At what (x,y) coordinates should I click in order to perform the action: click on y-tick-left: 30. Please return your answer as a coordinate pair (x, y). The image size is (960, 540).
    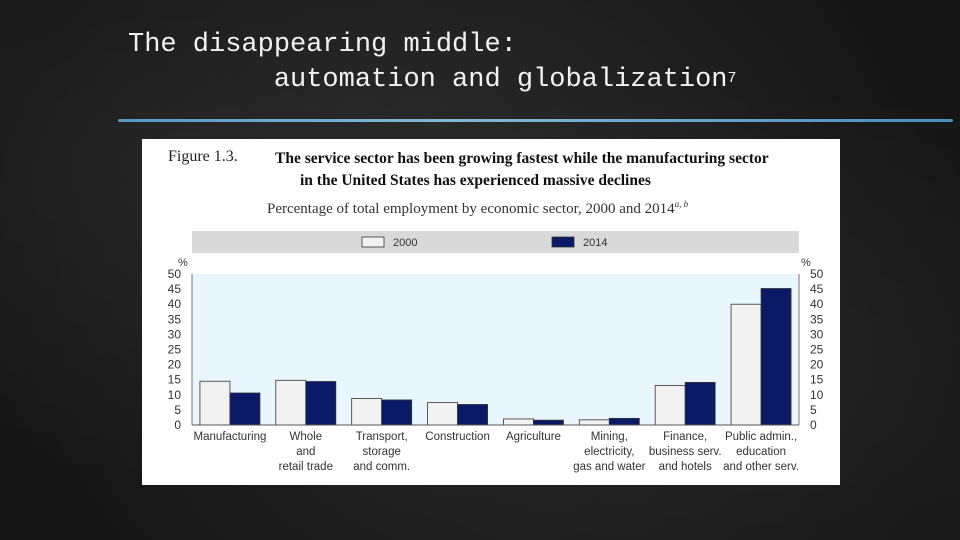
    Looking at the image, I should click on (175, 334).